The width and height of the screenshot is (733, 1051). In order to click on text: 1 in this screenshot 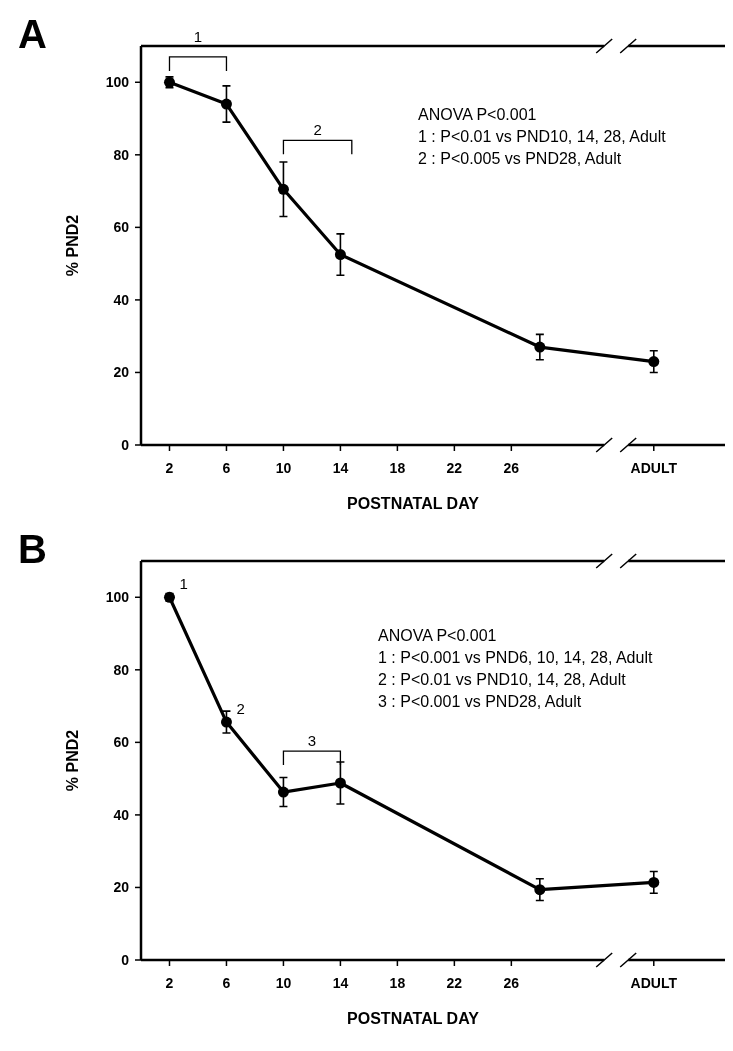, I will do `click(198, 36)`.